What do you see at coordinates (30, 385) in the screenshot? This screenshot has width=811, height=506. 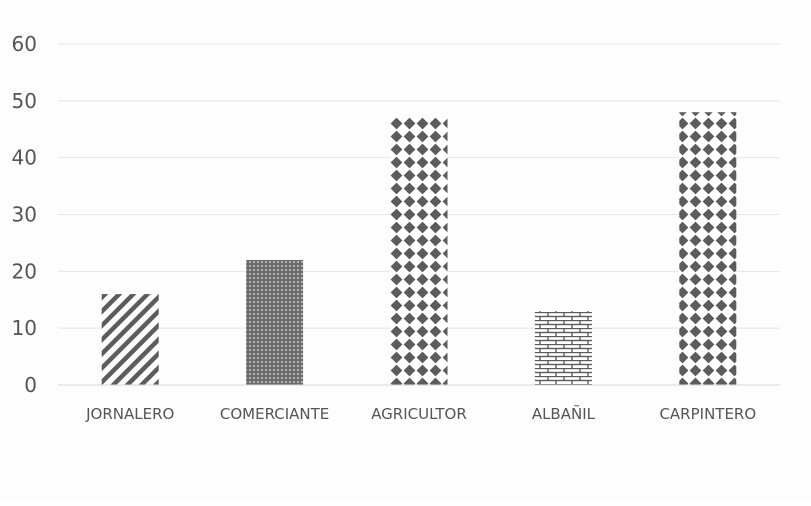 I see `y-tick-label: 0` at bounding box center [30, 385].